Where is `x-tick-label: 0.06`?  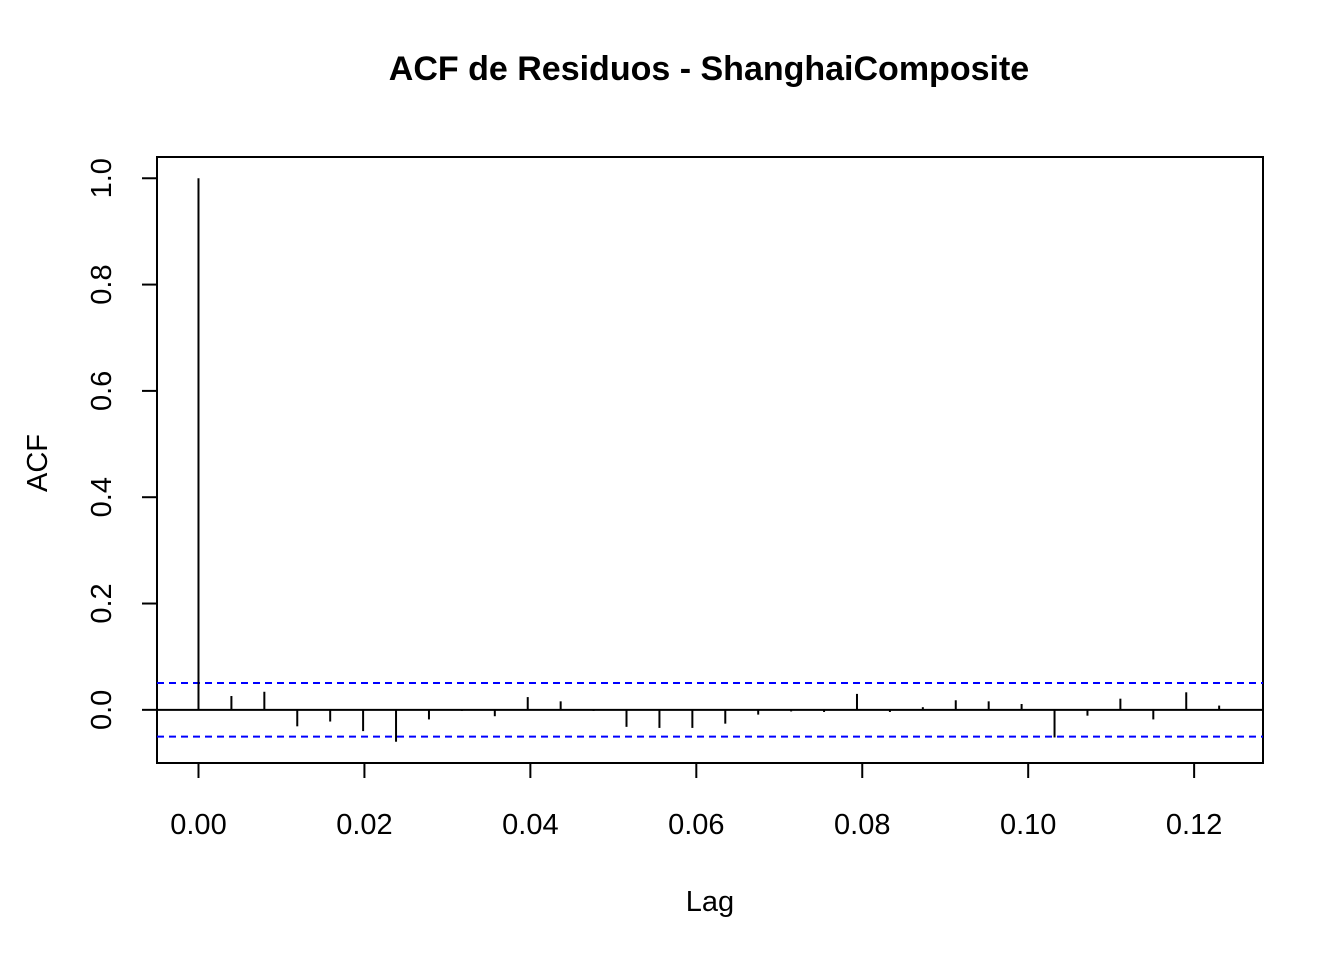
x-tick-label: 0.06 is located at coordinates (696, 825).